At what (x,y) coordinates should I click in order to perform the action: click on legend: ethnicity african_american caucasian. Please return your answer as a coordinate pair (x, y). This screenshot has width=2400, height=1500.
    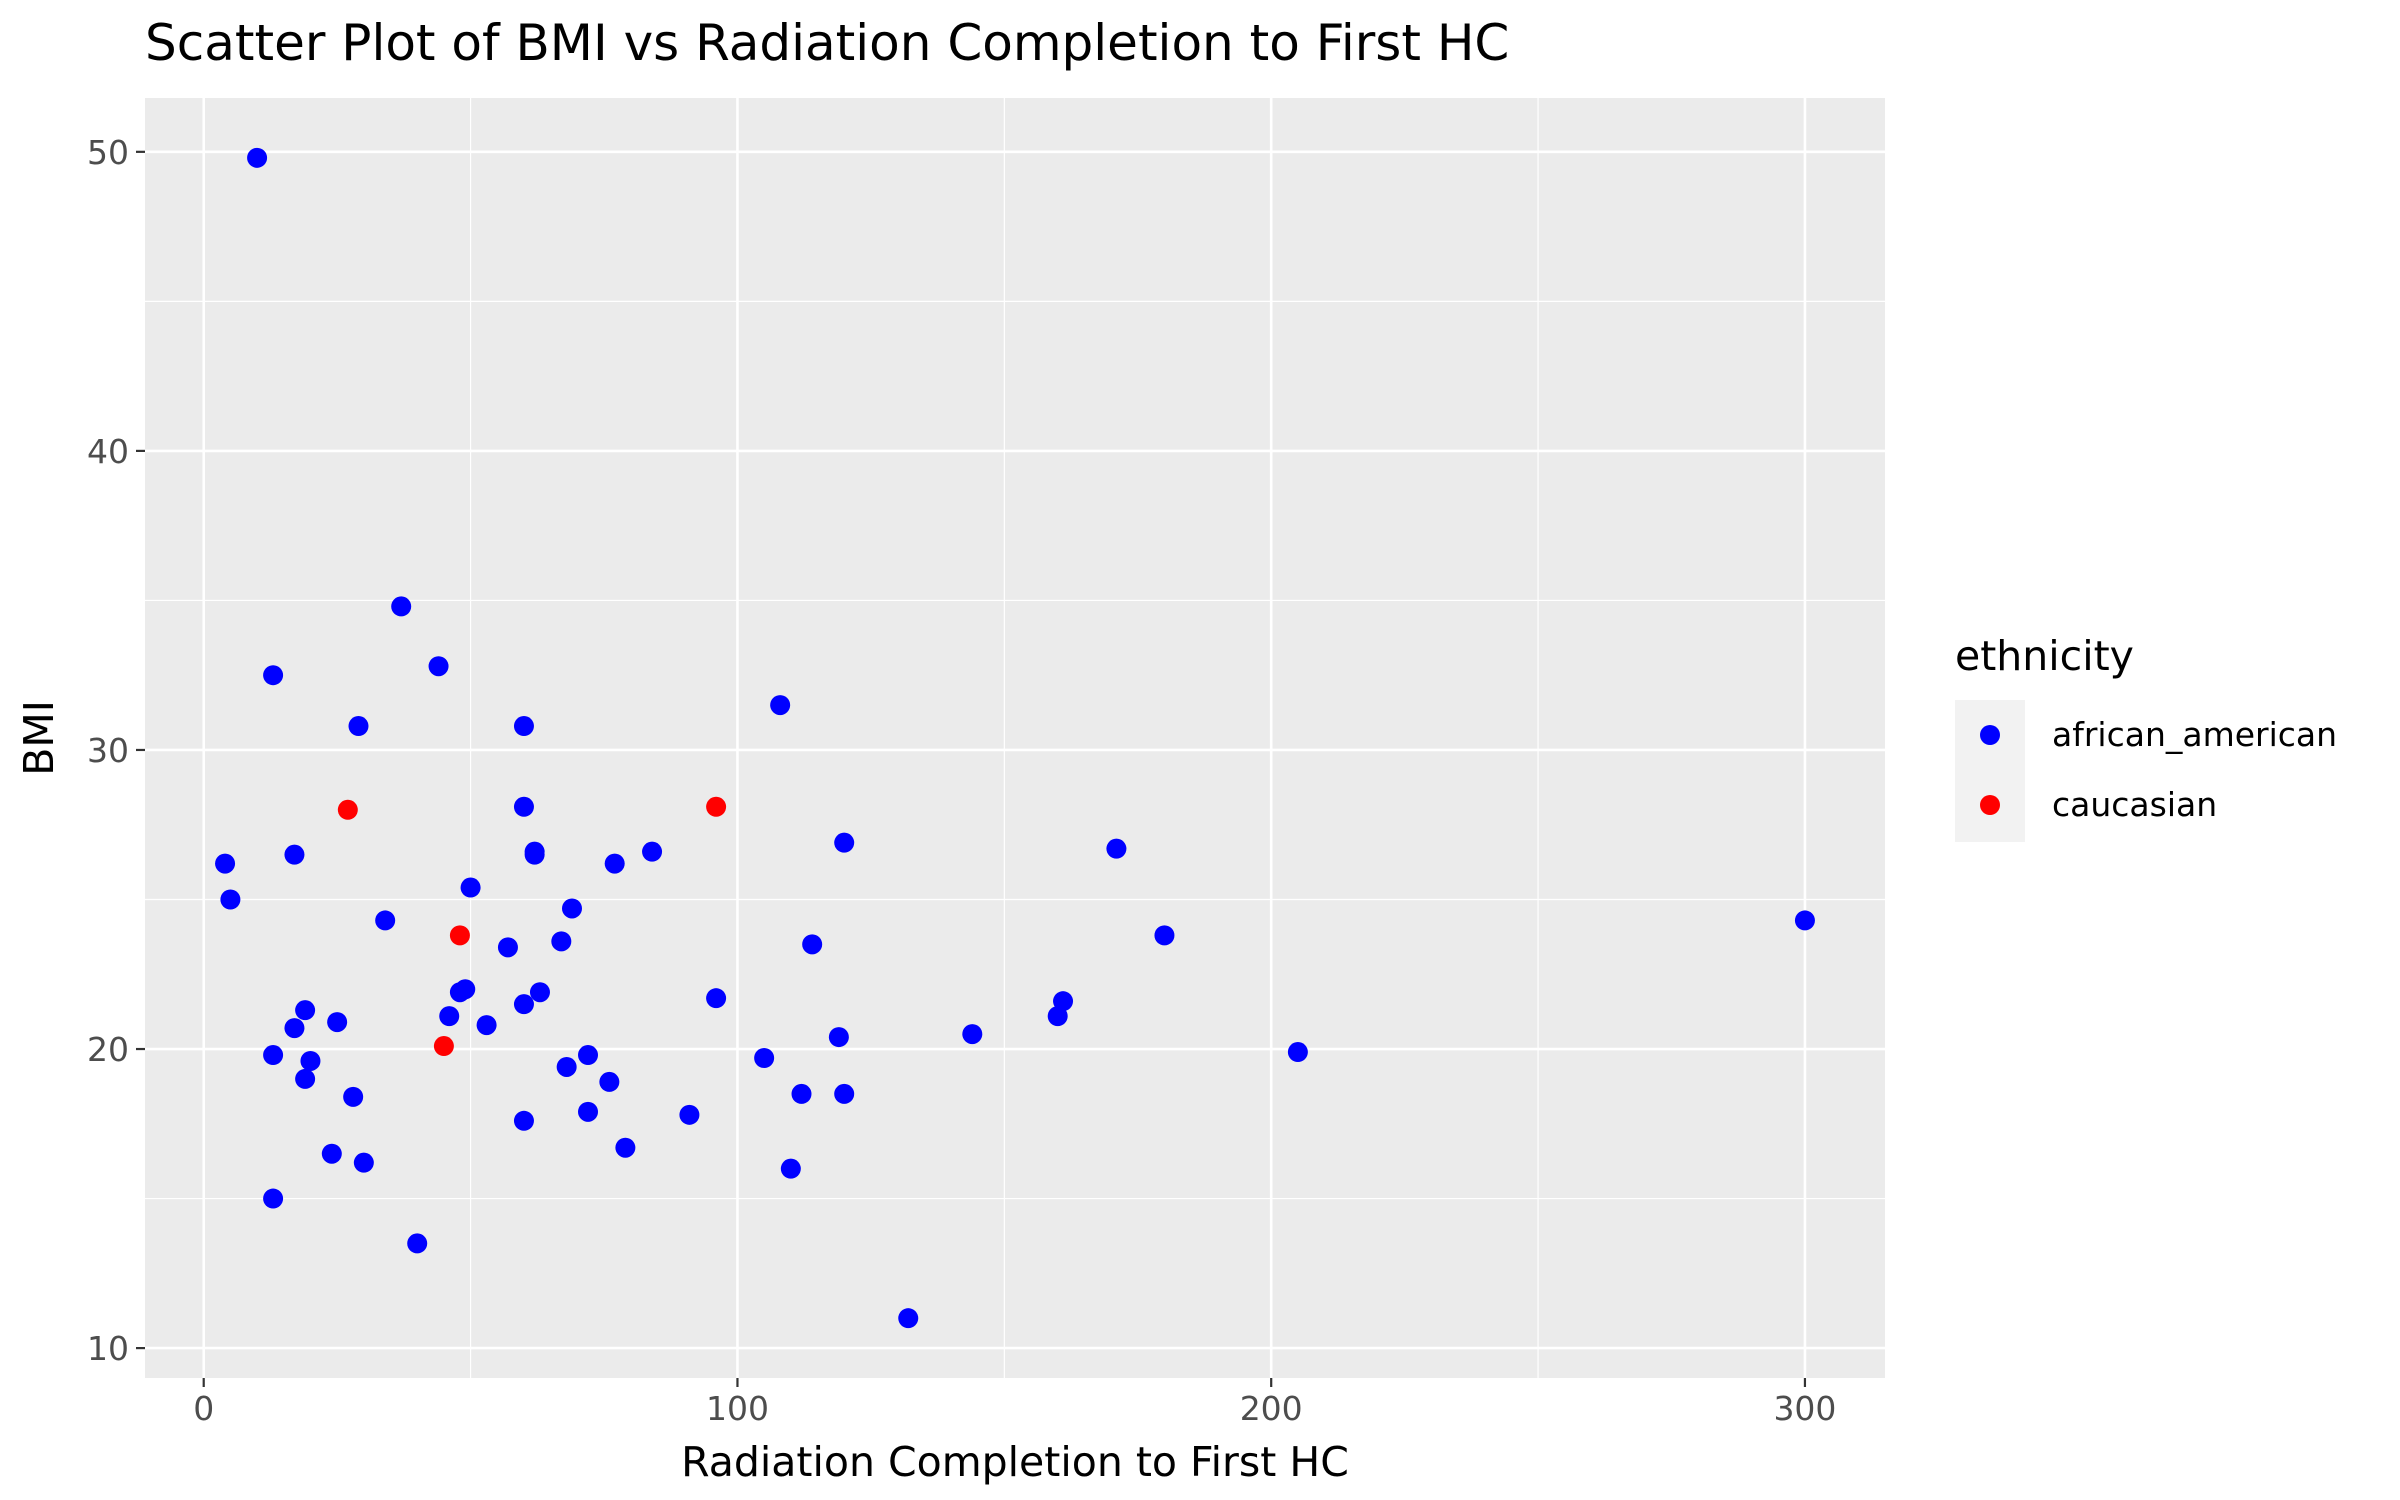
    Looking at the image, I should click on (2146, 737).